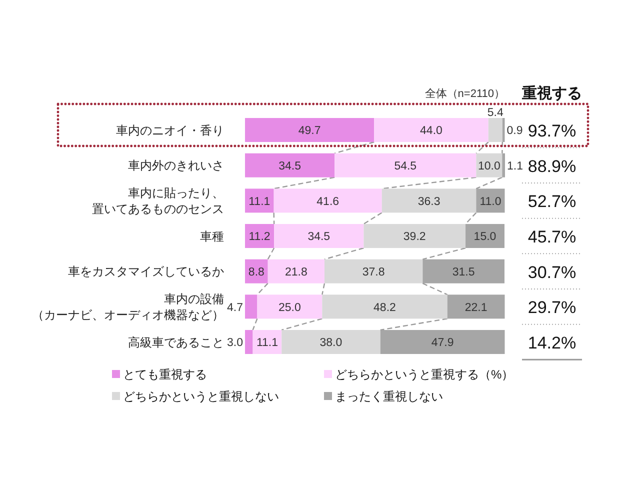 The height and width of the screenshot is (480, 640). I want to click on data-label: 10.0, so click(489, 166).